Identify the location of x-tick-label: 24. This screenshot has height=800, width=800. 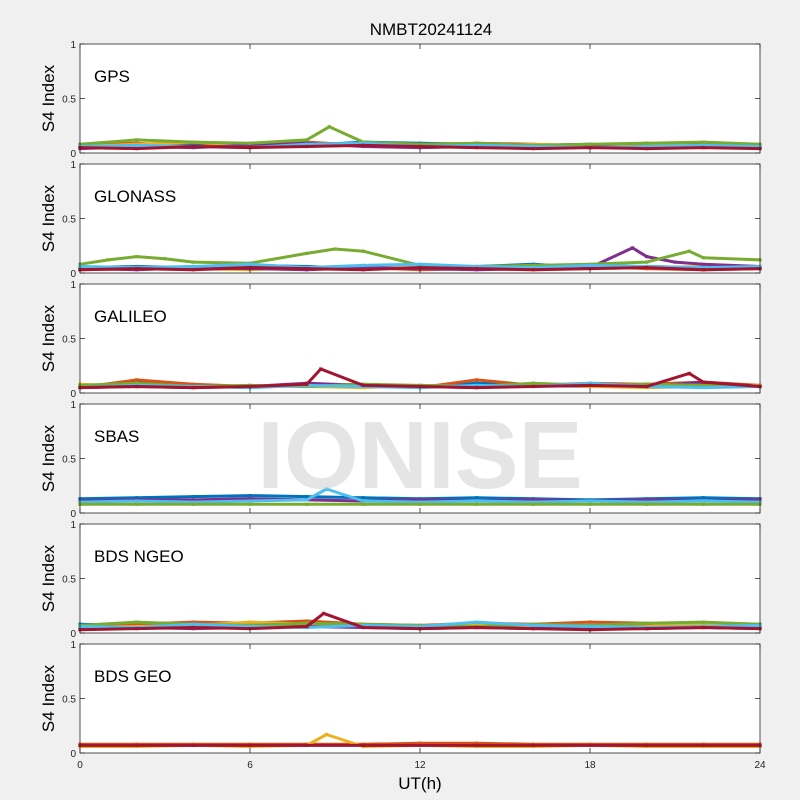
(760, 765).